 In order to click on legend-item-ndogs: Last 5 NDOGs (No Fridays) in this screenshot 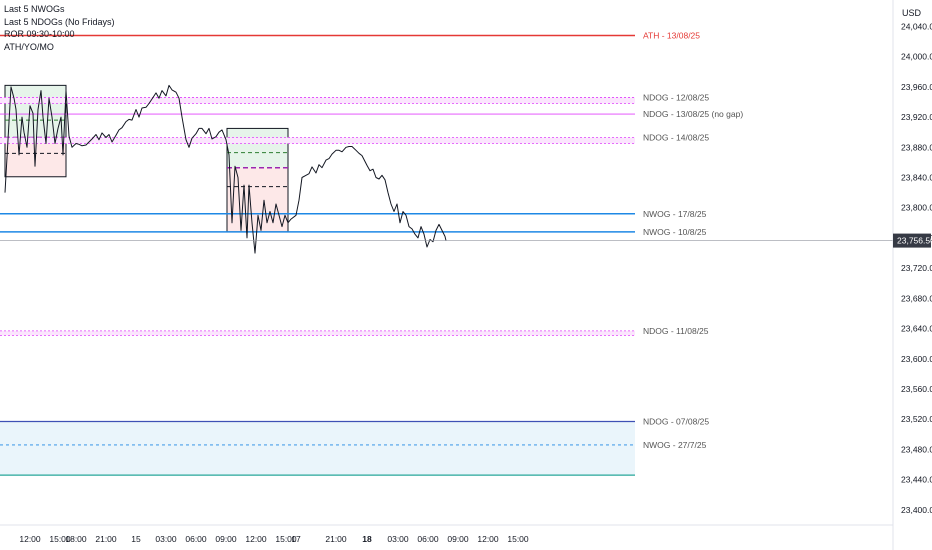, I will do `click(59, 21)`.